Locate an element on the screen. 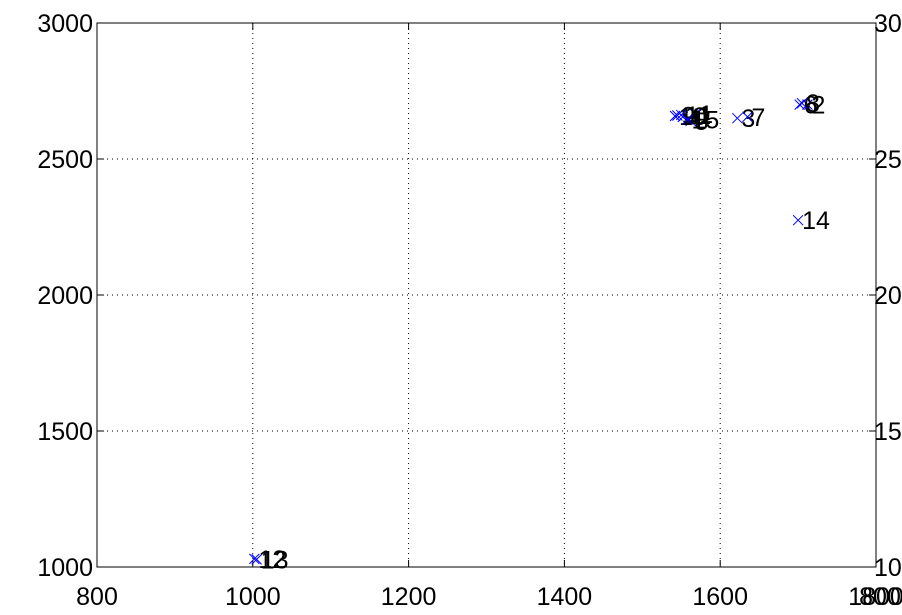 The image size is (902, 615). data-point: 7 is located at coordinates (753, 118).